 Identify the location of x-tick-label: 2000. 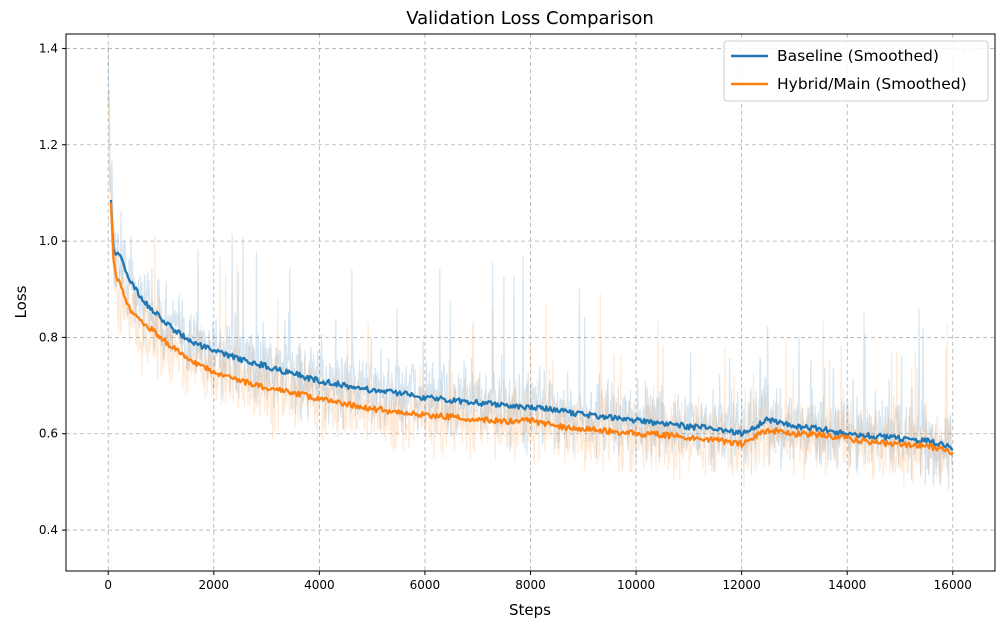
(214, 585).